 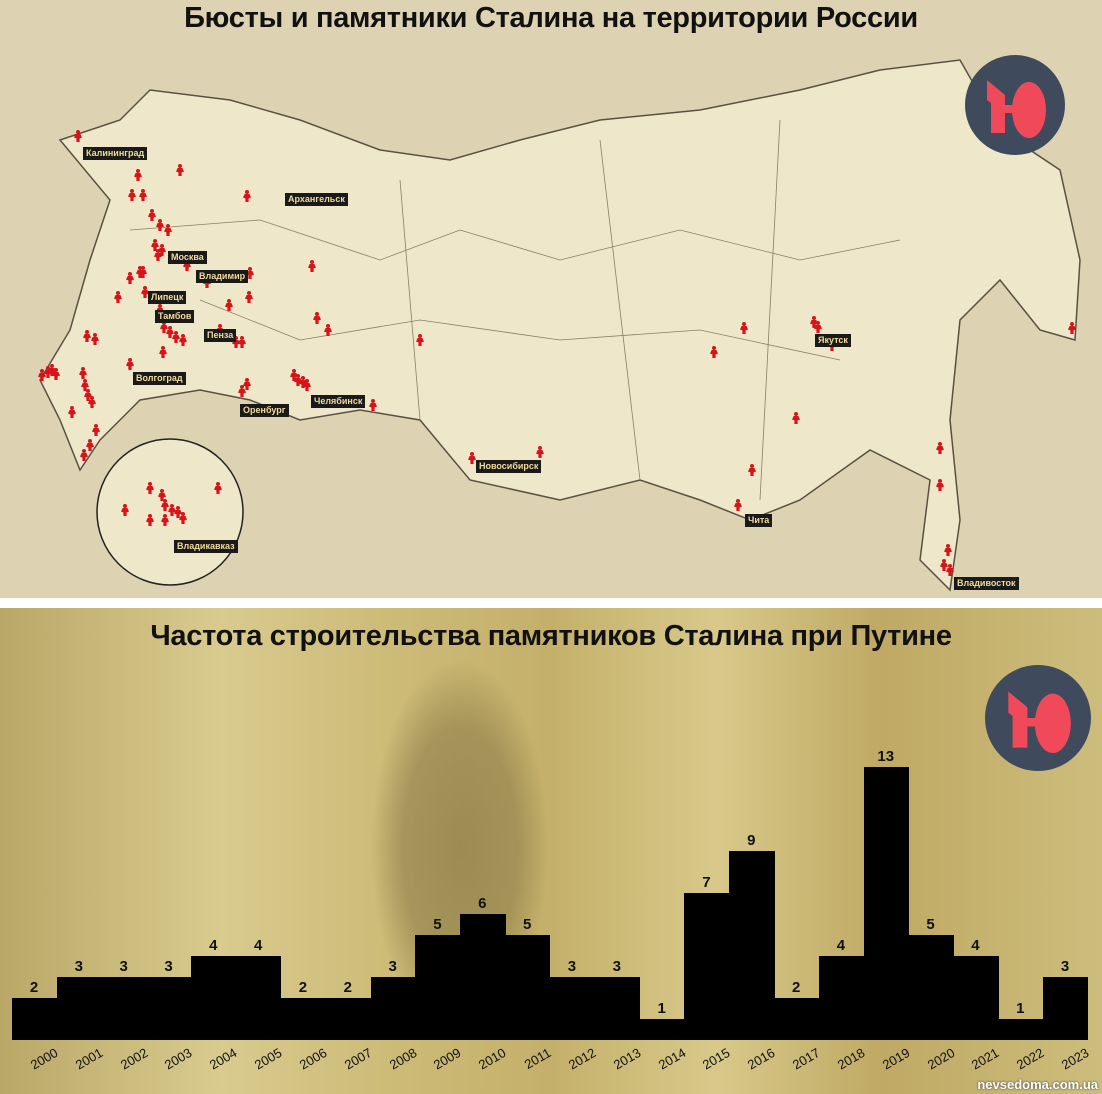 I want to click on city-label-moscow: Москва, so click(x=187, y=257).